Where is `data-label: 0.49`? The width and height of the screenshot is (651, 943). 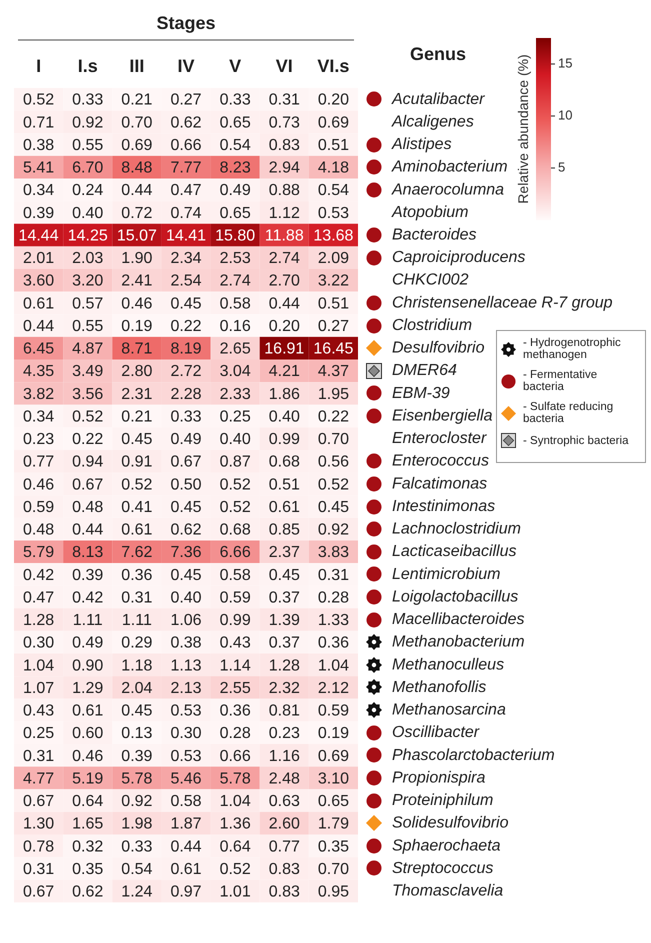 data-label: 0.49 is located at coordinates (235, 191).